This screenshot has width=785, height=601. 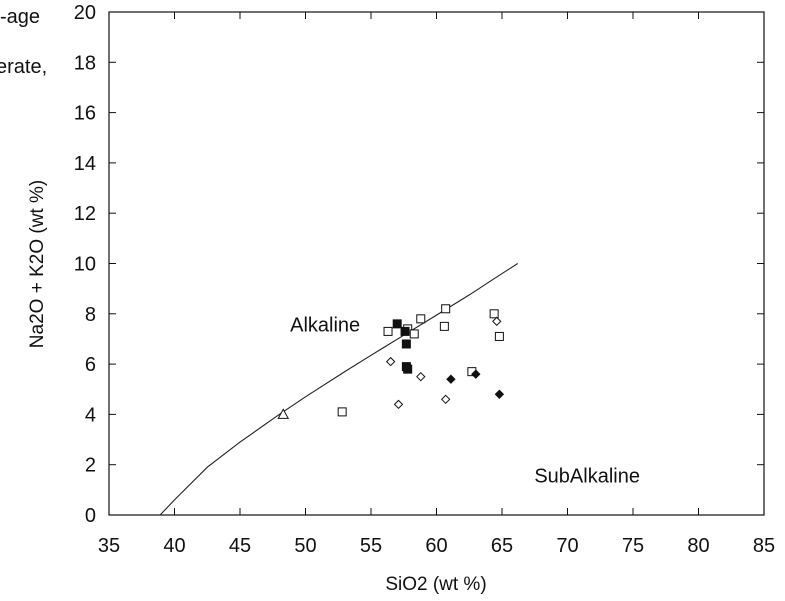 I want to click on x-tick-label: 60, so click(x=436, y=546).